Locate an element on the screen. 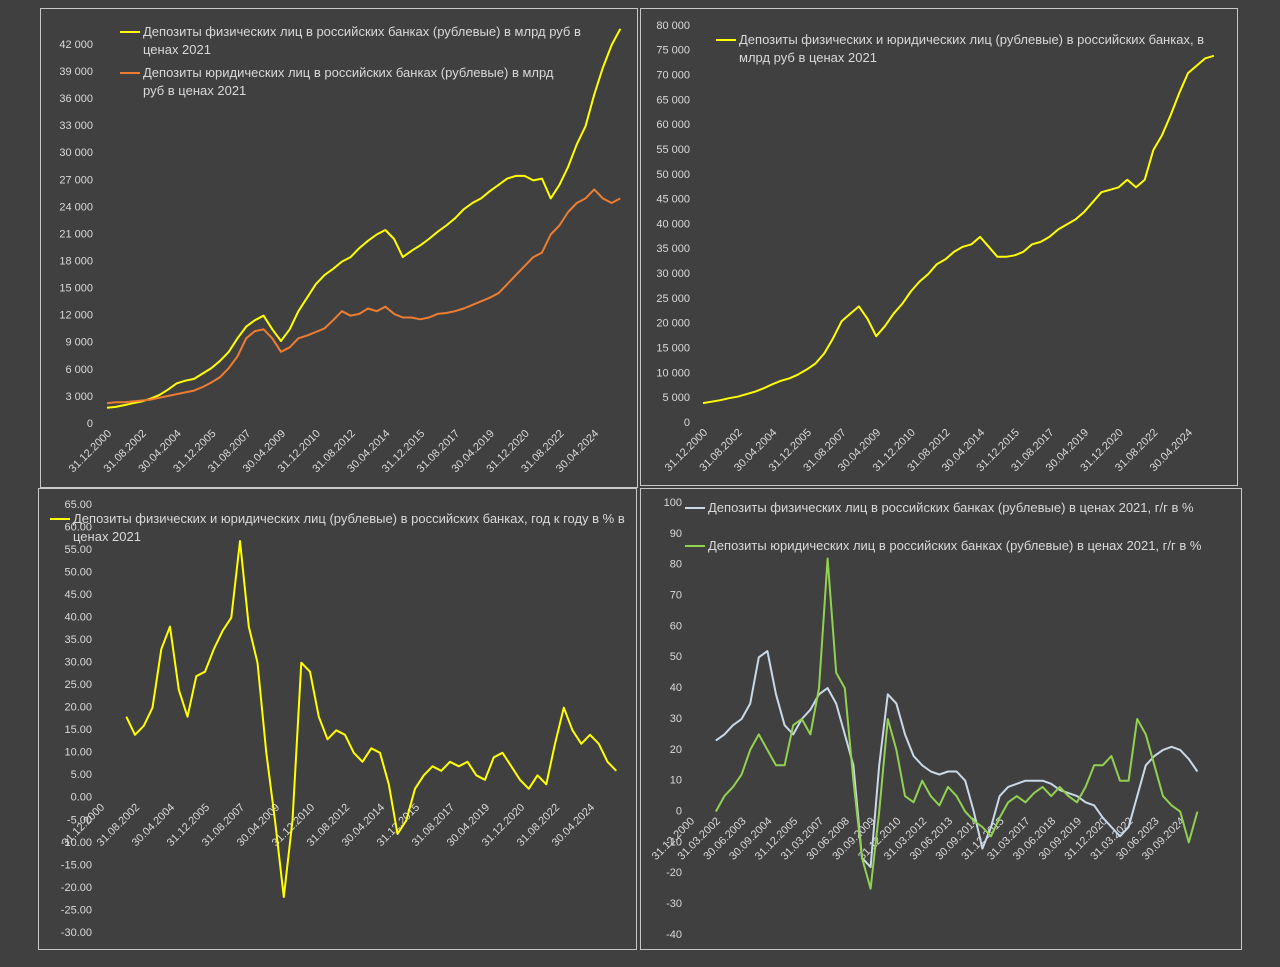  y-tick-label: 45.00 is located at coordinates (78, 595).